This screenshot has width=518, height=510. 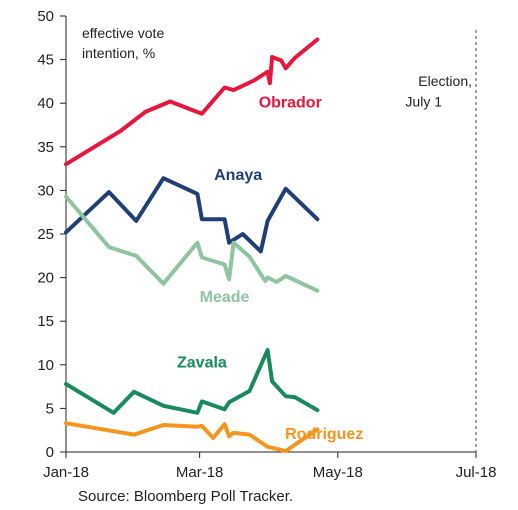 What do you see at coordinates (123, 33) in the screenshot?
I see `y-axis-note: effective vote` at bounding box center [123, 33].